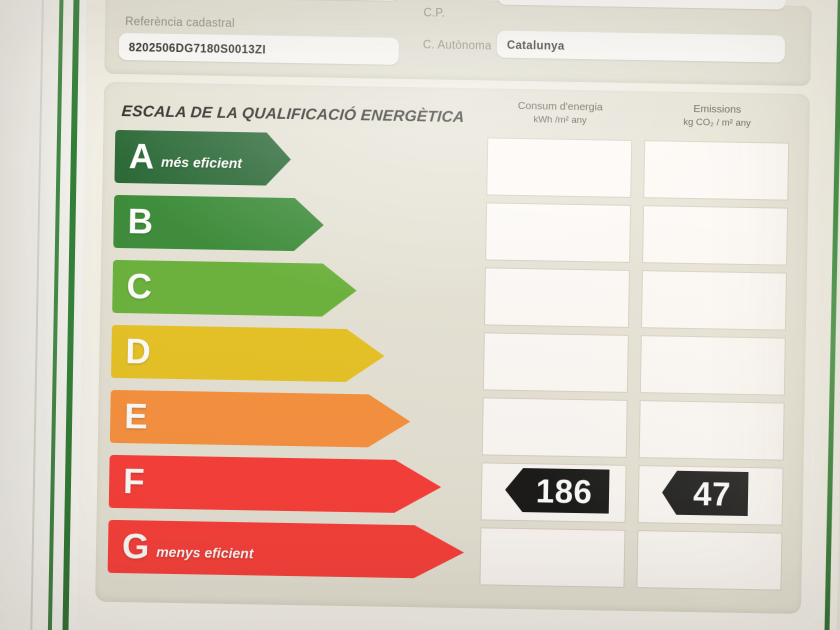  What do you see at coordinates (197, 49) in the screenshot?
I see `referencia-cadastral-value: 8202506DG7180S0013ZI` at bounding box center [197, 49].